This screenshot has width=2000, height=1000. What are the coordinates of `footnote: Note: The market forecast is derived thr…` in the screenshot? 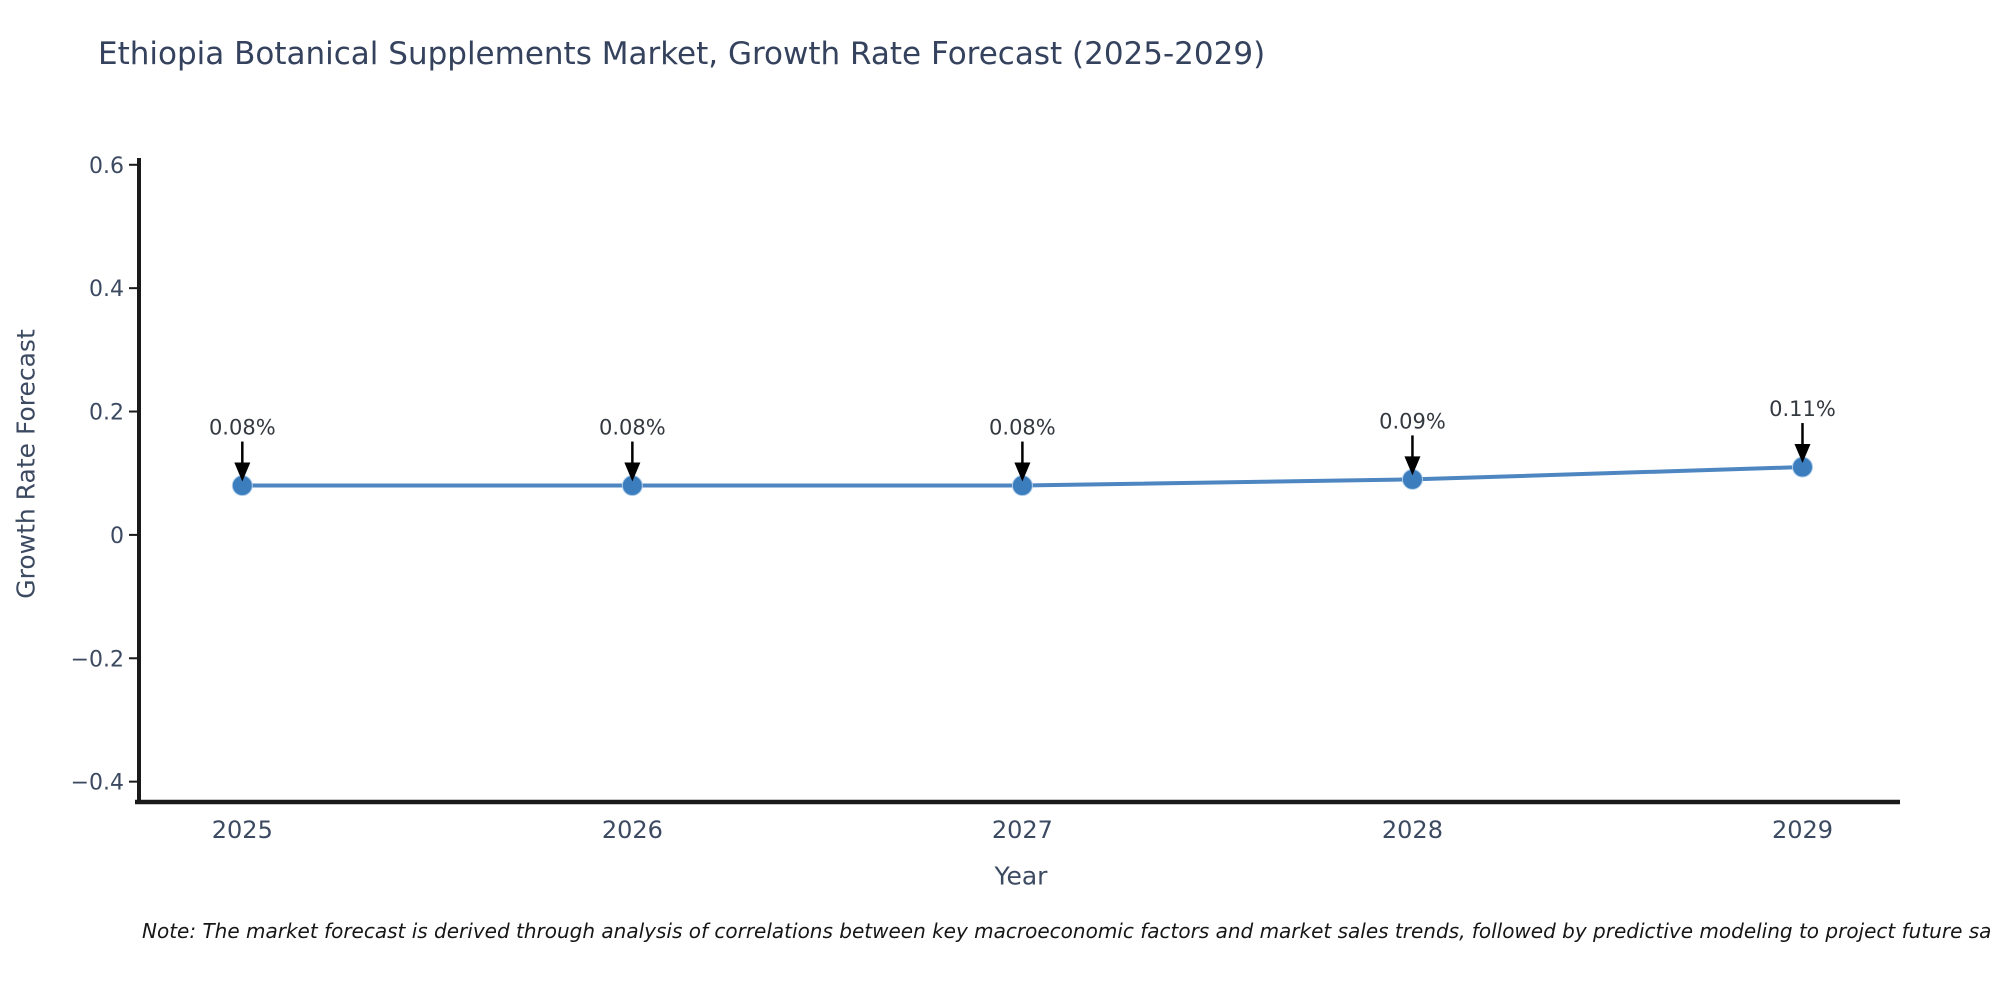 It's located at (1067, 931).